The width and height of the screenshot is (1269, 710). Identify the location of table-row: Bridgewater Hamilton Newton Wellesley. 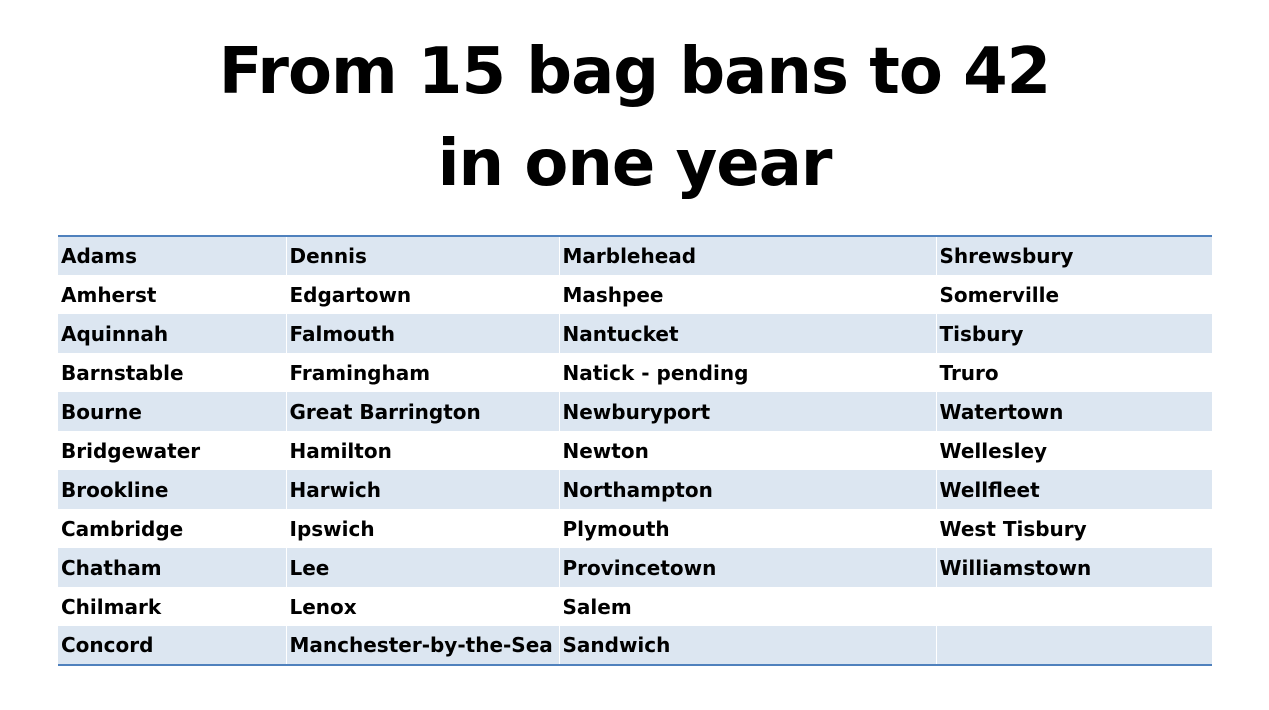
(635, 450).